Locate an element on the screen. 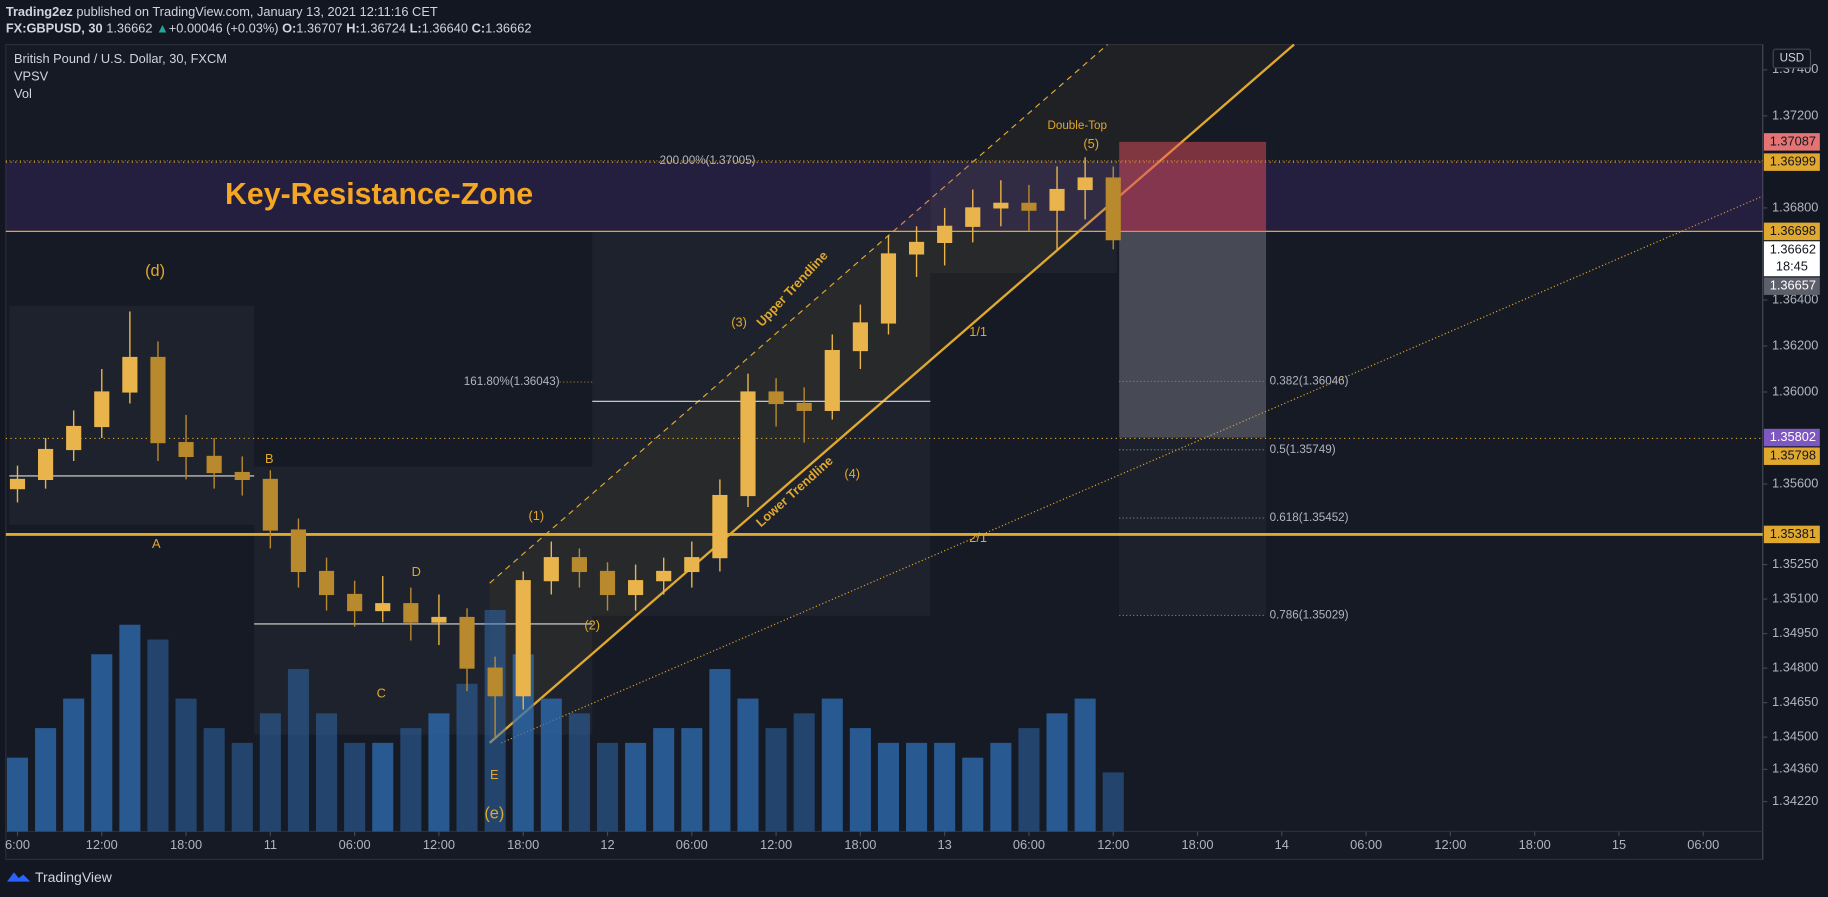 Image resolution: width=1828 pixels, height=897 pixels. price-badge is located at coordinates (1791, 231).